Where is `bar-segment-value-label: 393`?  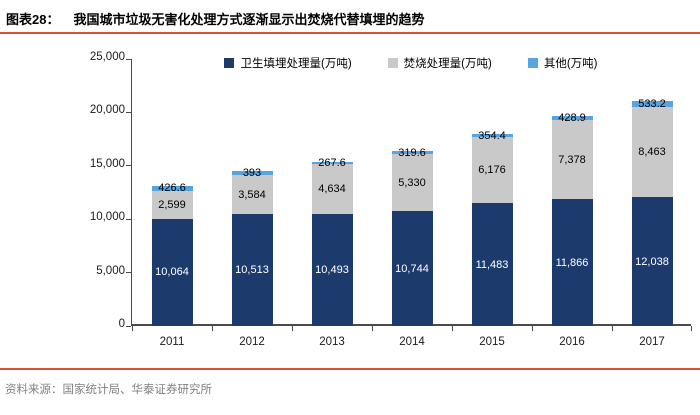
bar-segment-value-label: 393 is located at coordinates (252, 173).